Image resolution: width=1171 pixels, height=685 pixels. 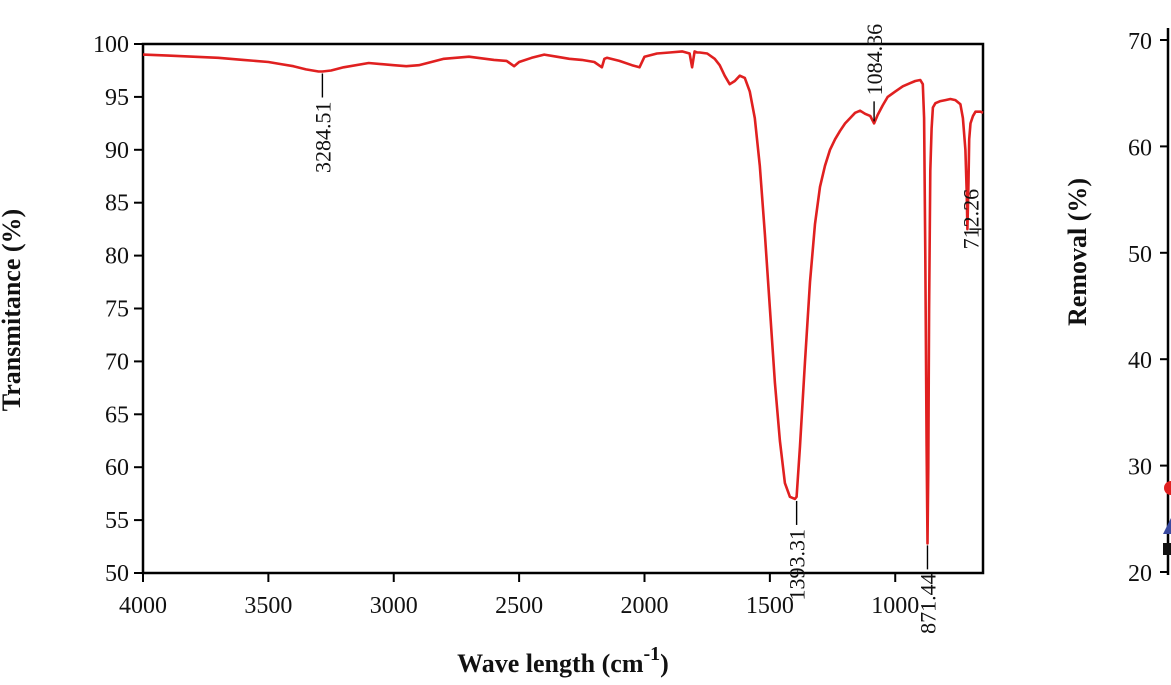 I want to click on x-tick-label: 3000, so click(x=394, y=606).